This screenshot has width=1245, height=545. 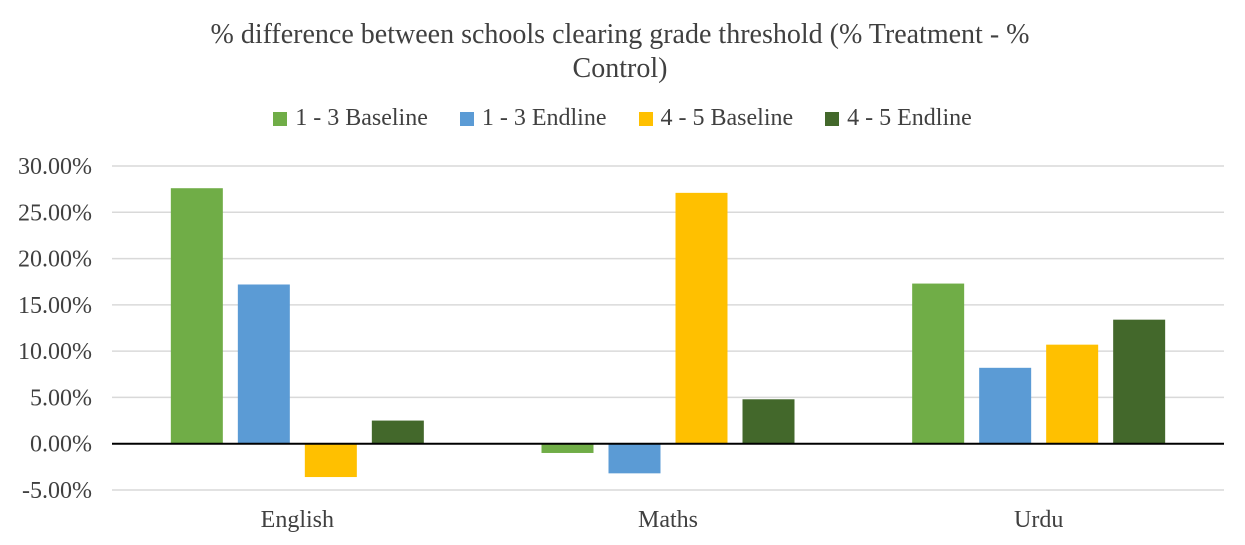 I want to click on y-tick-label: 15.00%, so click(x=55, y=306).